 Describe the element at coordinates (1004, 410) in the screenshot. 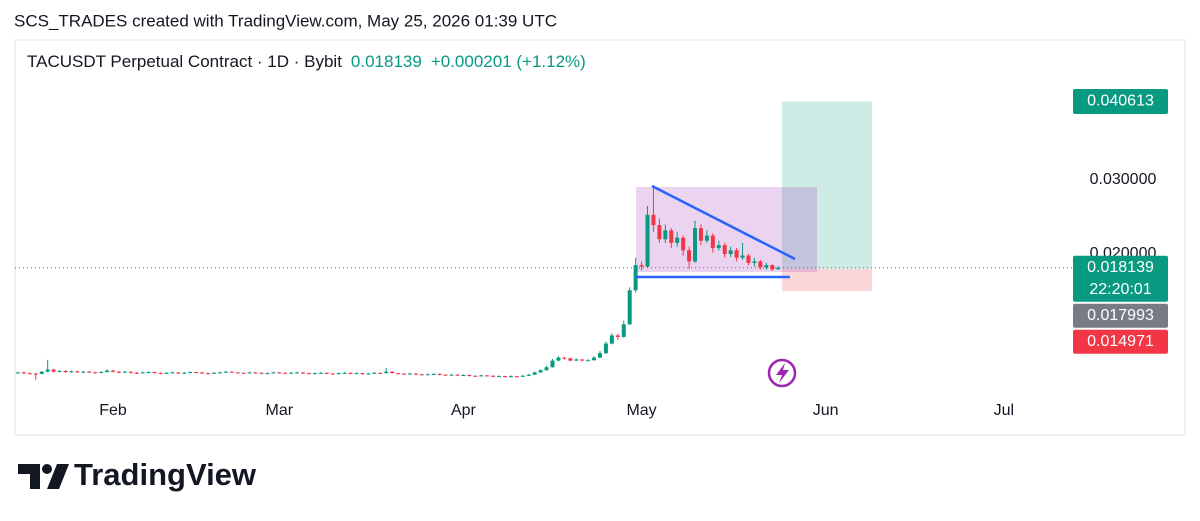

I see `x-tick-label: Jul` at that location.